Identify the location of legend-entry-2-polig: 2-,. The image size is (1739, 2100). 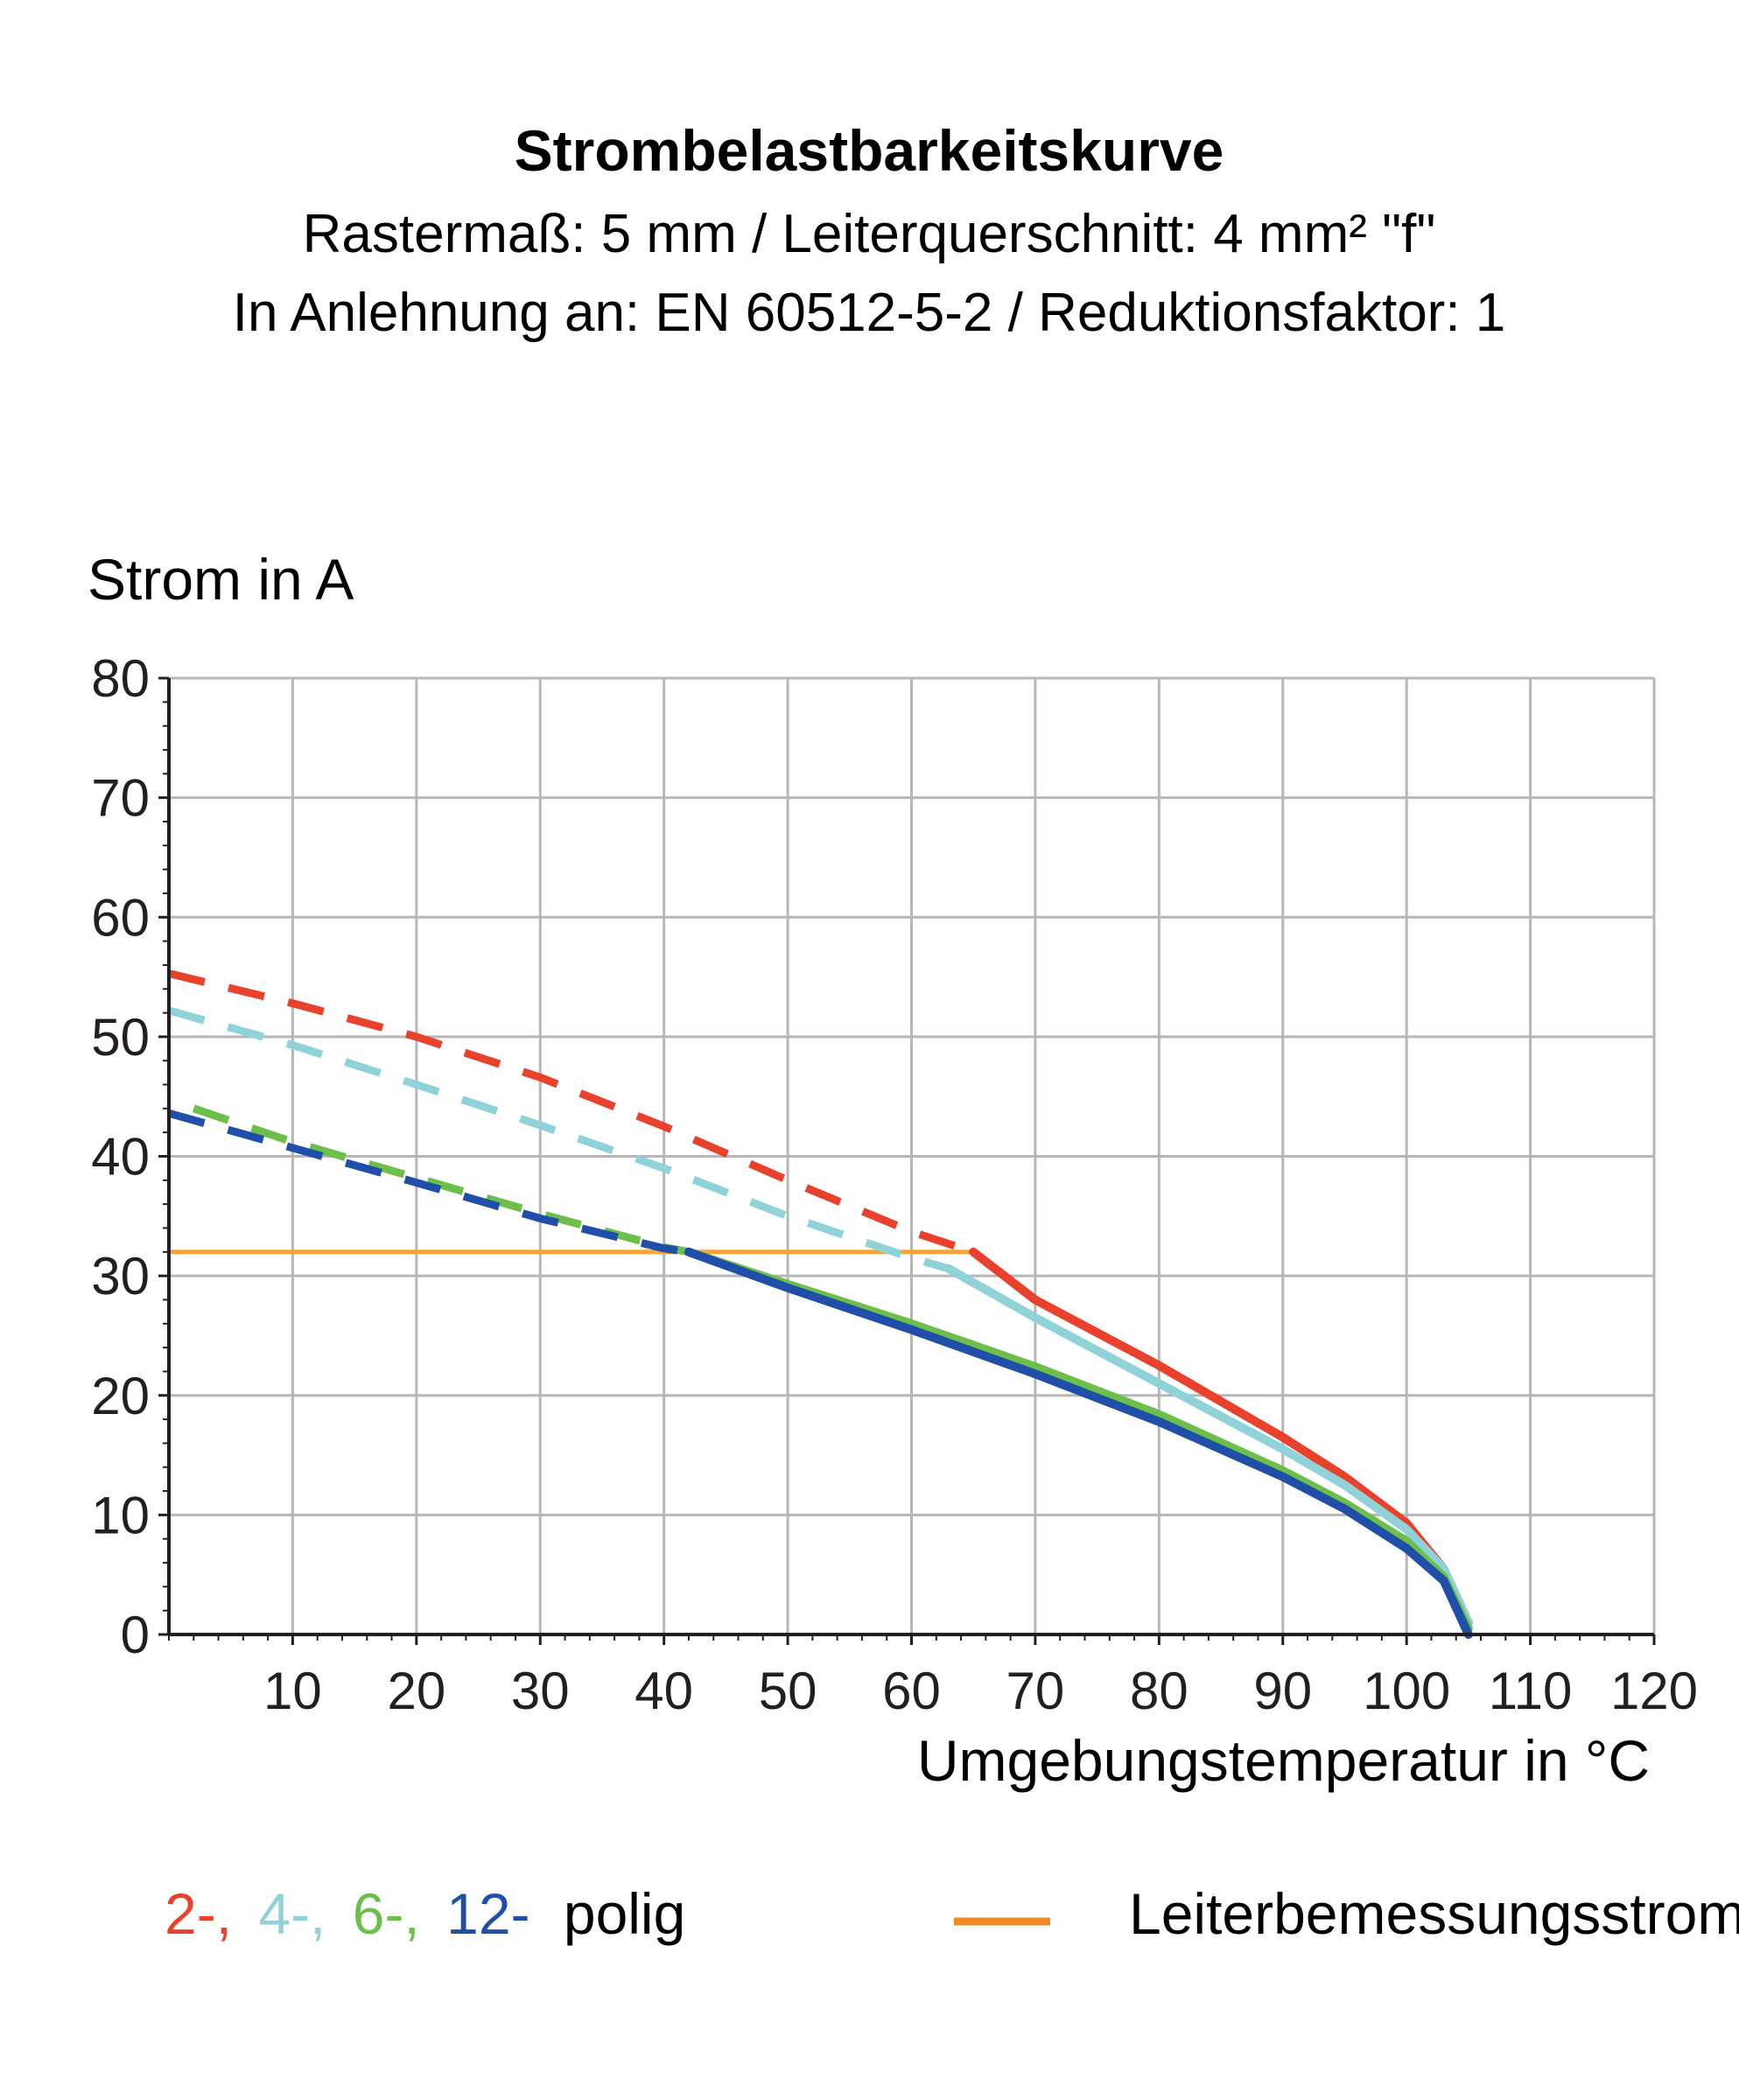
(198, 1913).